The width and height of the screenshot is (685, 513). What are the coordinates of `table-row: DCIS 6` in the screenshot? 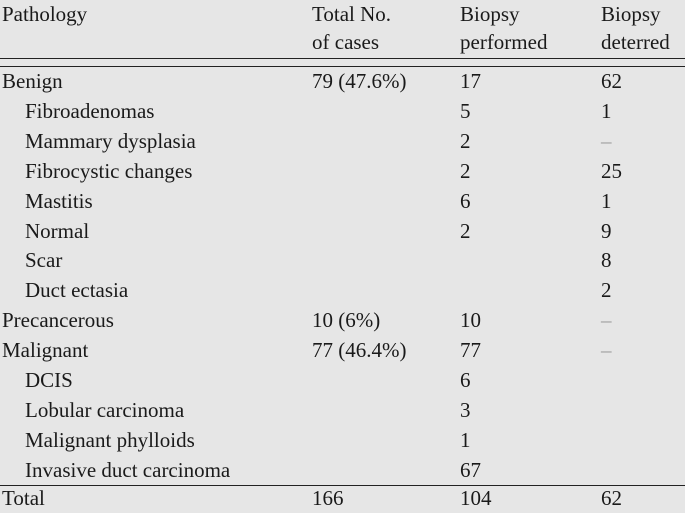 It's located at (342, 380).